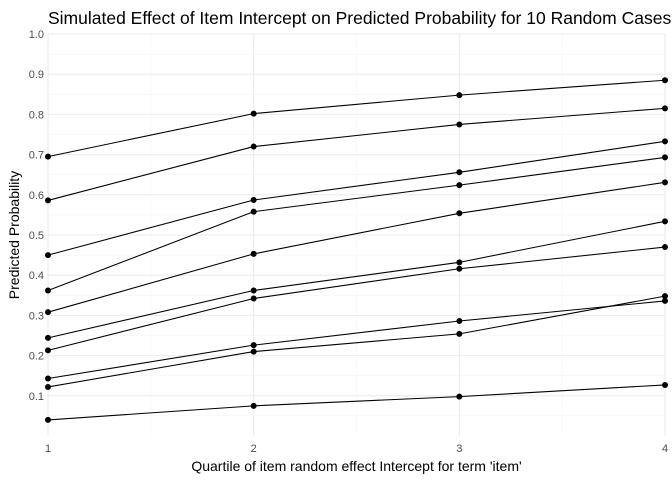 The image size is (672, 480). Describe the element at coordinates (36, 276) in the screenshot. I see `y-tick-label: 0.4` at that location.